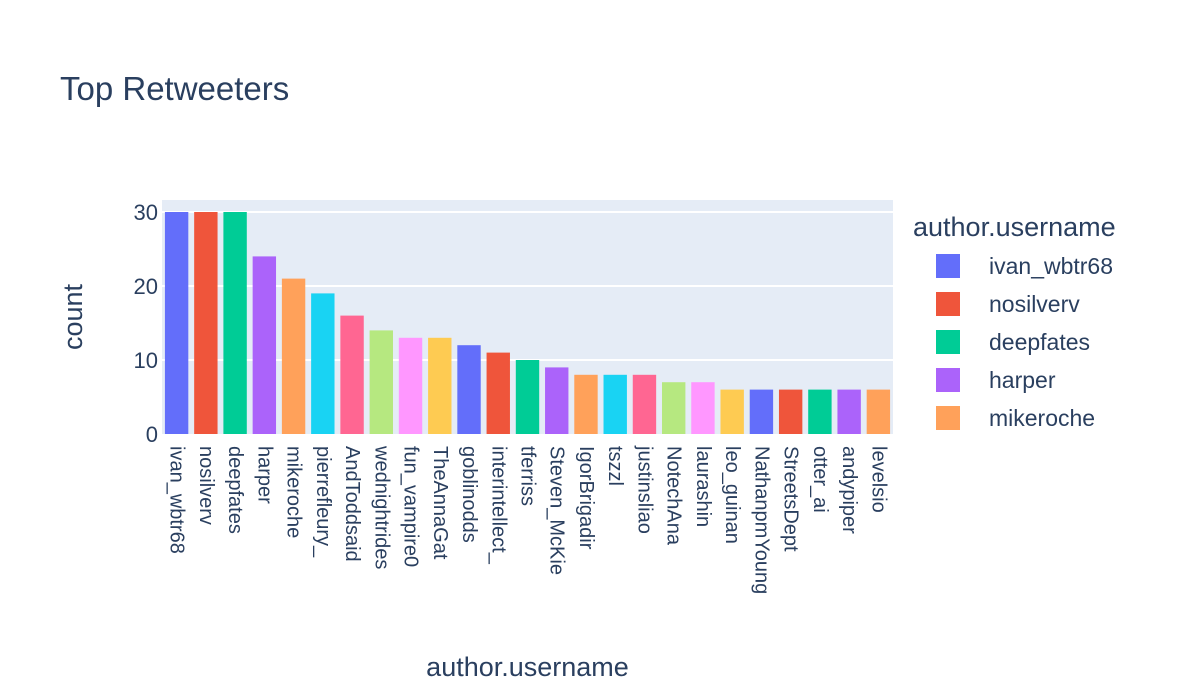 The width and height of the screenshot is (1200, 700). Describe the element at coordinates (294, 492) in the screenshot. I see `x-tick-label: mikeroche` at that location.